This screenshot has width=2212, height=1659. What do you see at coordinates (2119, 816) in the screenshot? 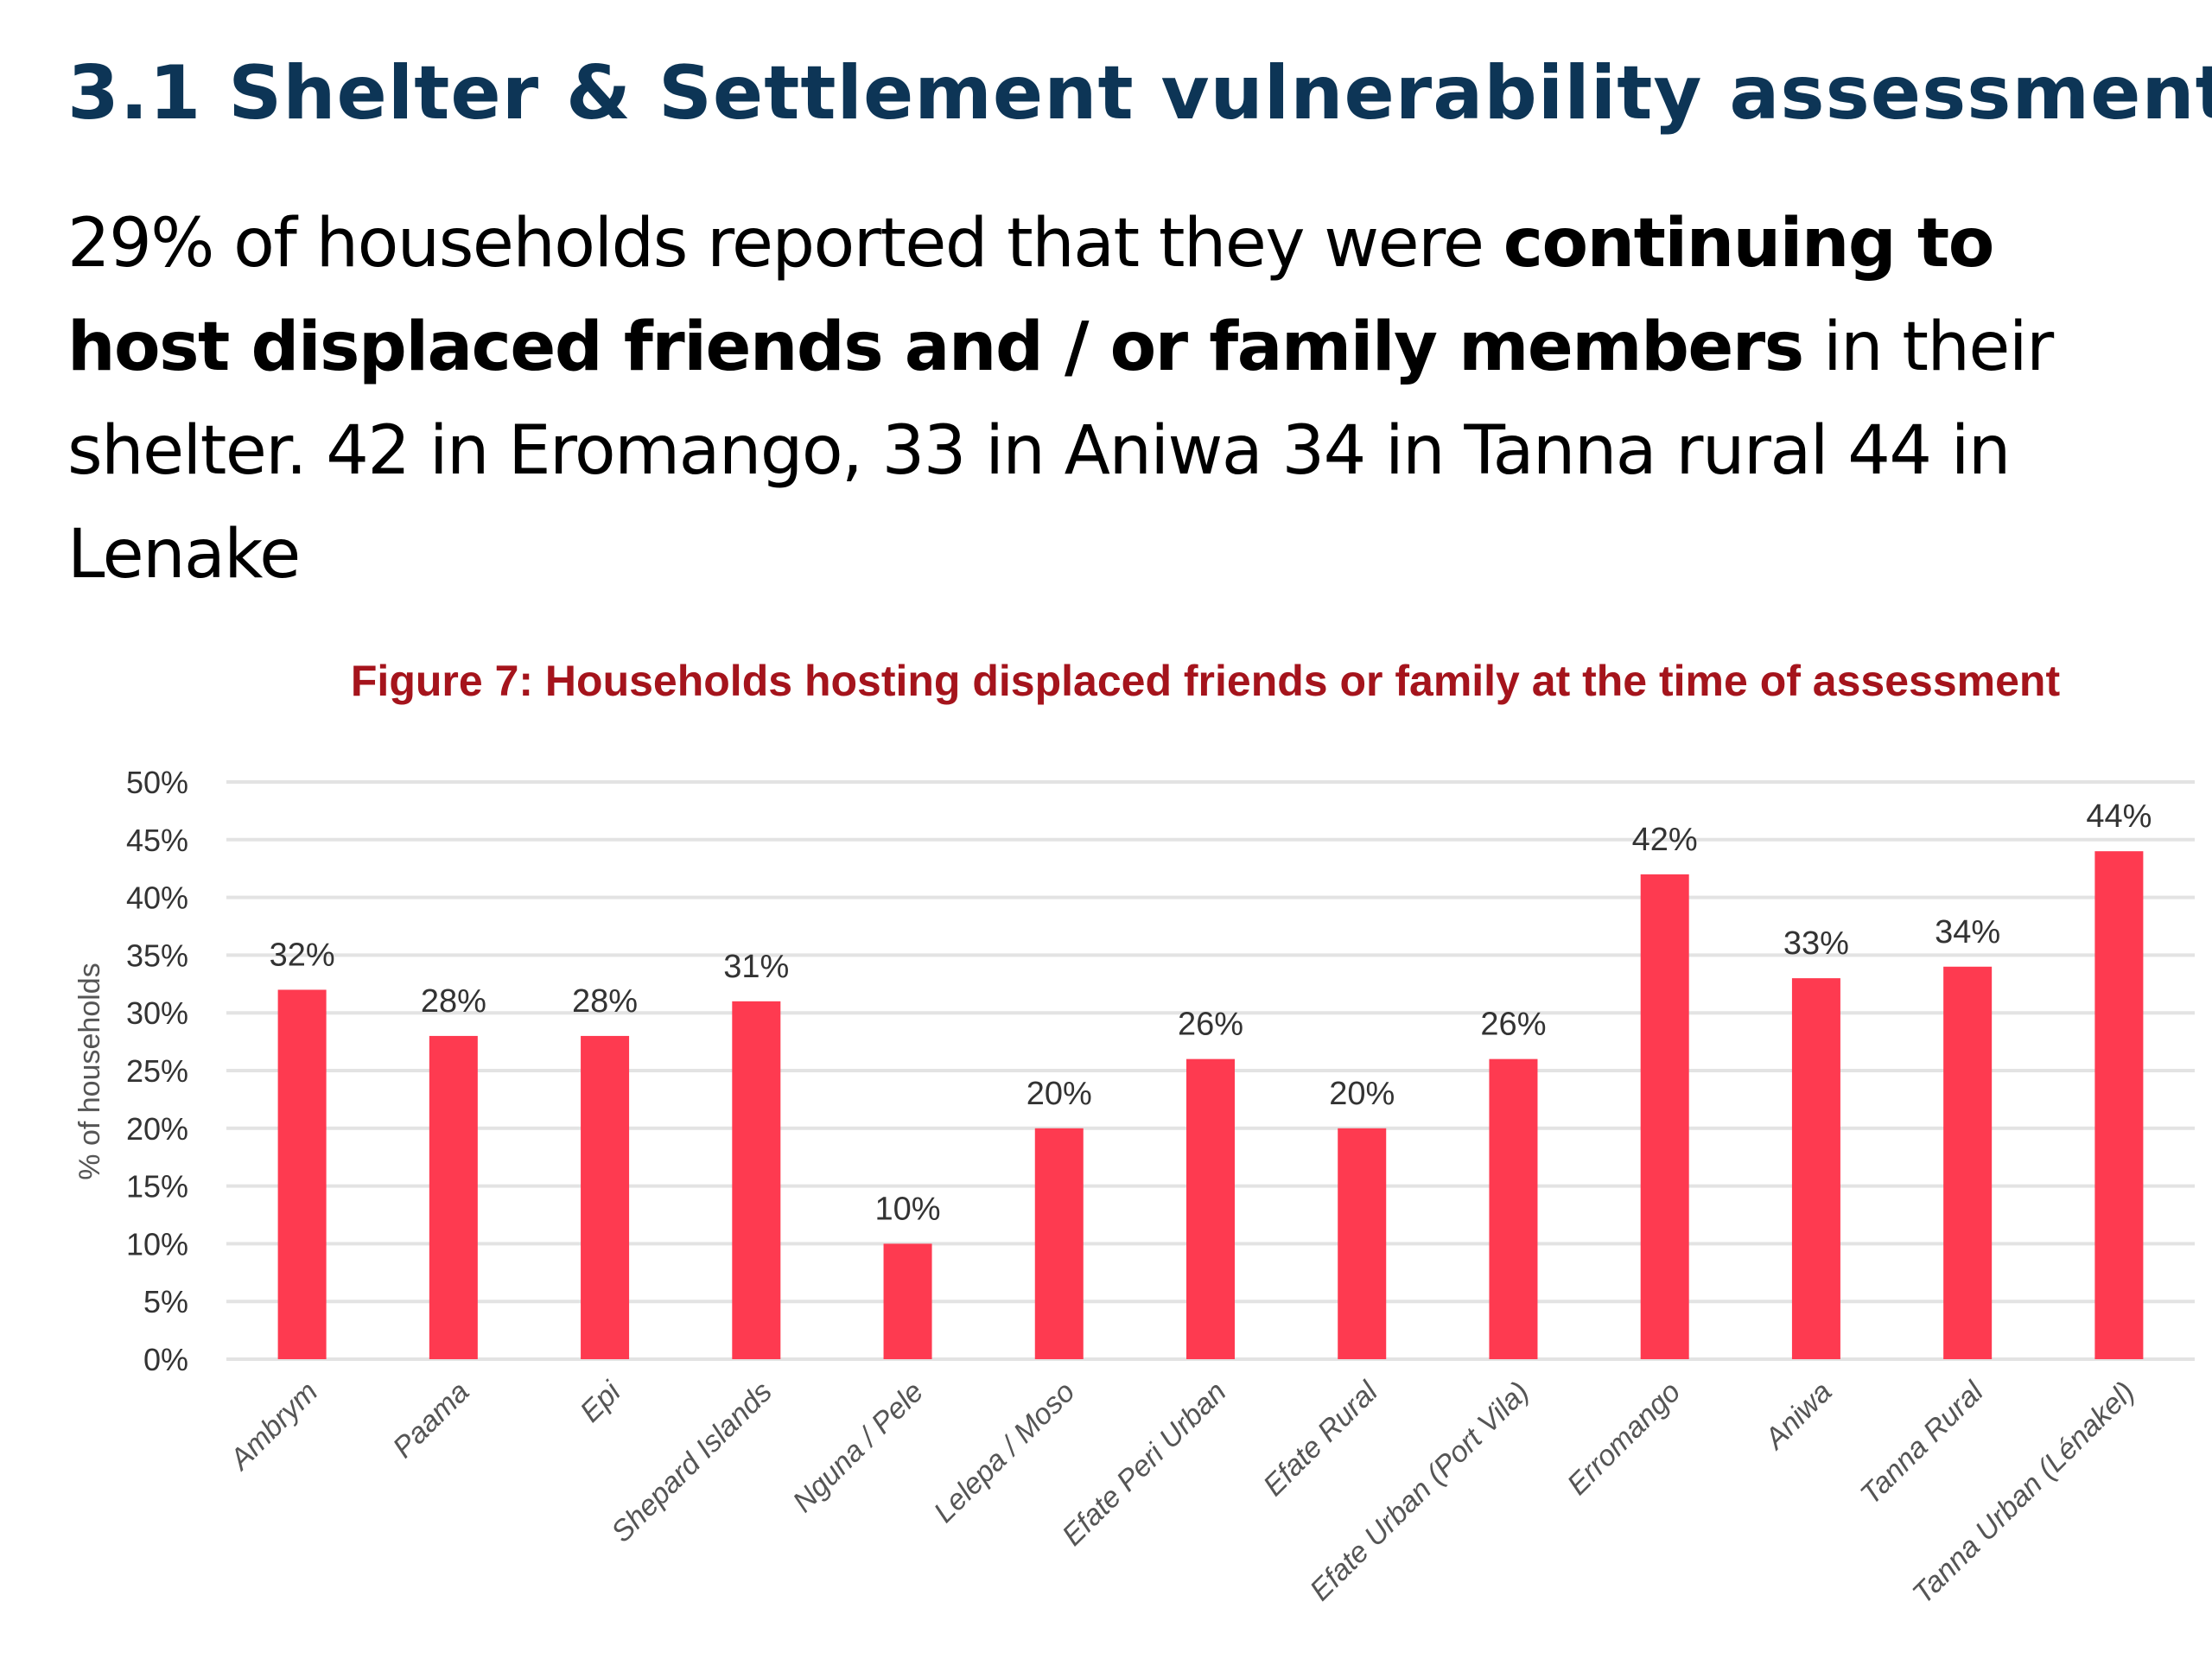
I see `data-label: 44%` at bounding box center [2119, 816].